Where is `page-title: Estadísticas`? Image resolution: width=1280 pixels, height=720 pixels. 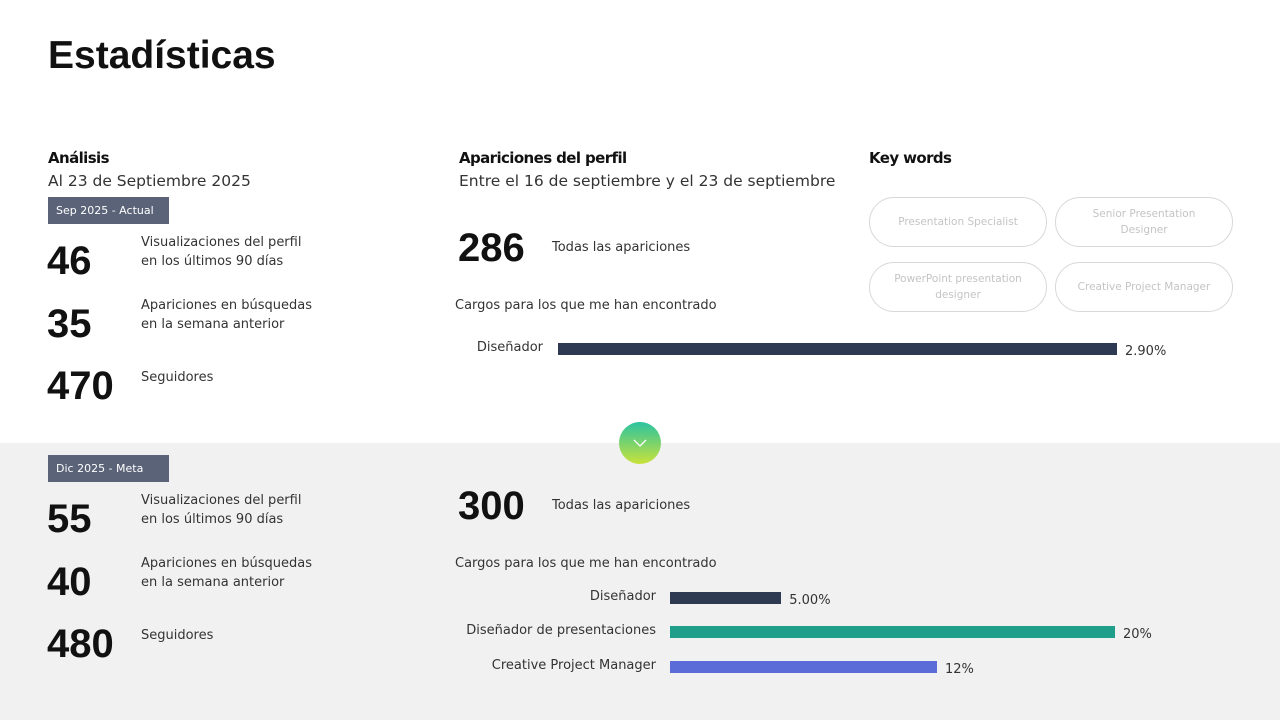 page-title: Estadísticas is located at coordinates (162, 55).